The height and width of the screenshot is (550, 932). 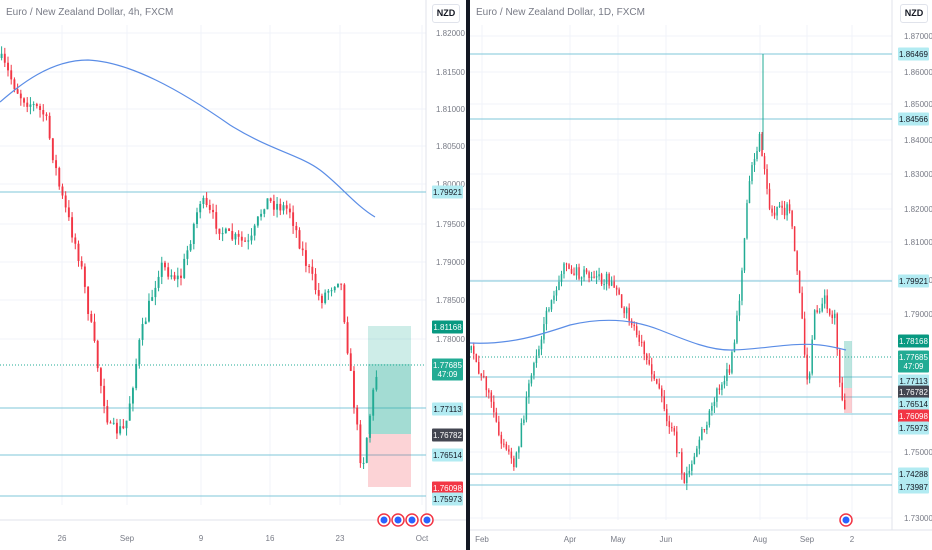 What do you see at coordinates (90, 12) in the screenshot?
I see `chart-title: Euro / New Zealand Dollar, 4h, FXCM` at bounding box center [90, 12].